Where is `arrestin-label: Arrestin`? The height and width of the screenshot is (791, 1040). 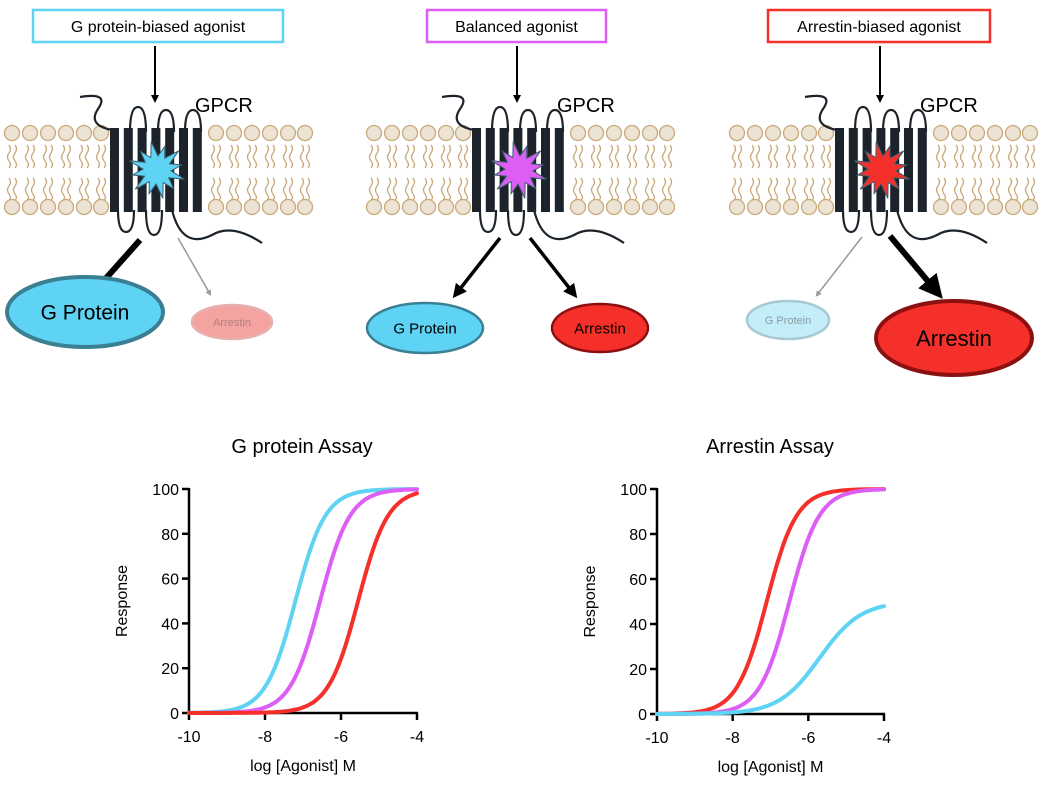 arrestin-label: Arrestin is located at coordinates (232, 323).